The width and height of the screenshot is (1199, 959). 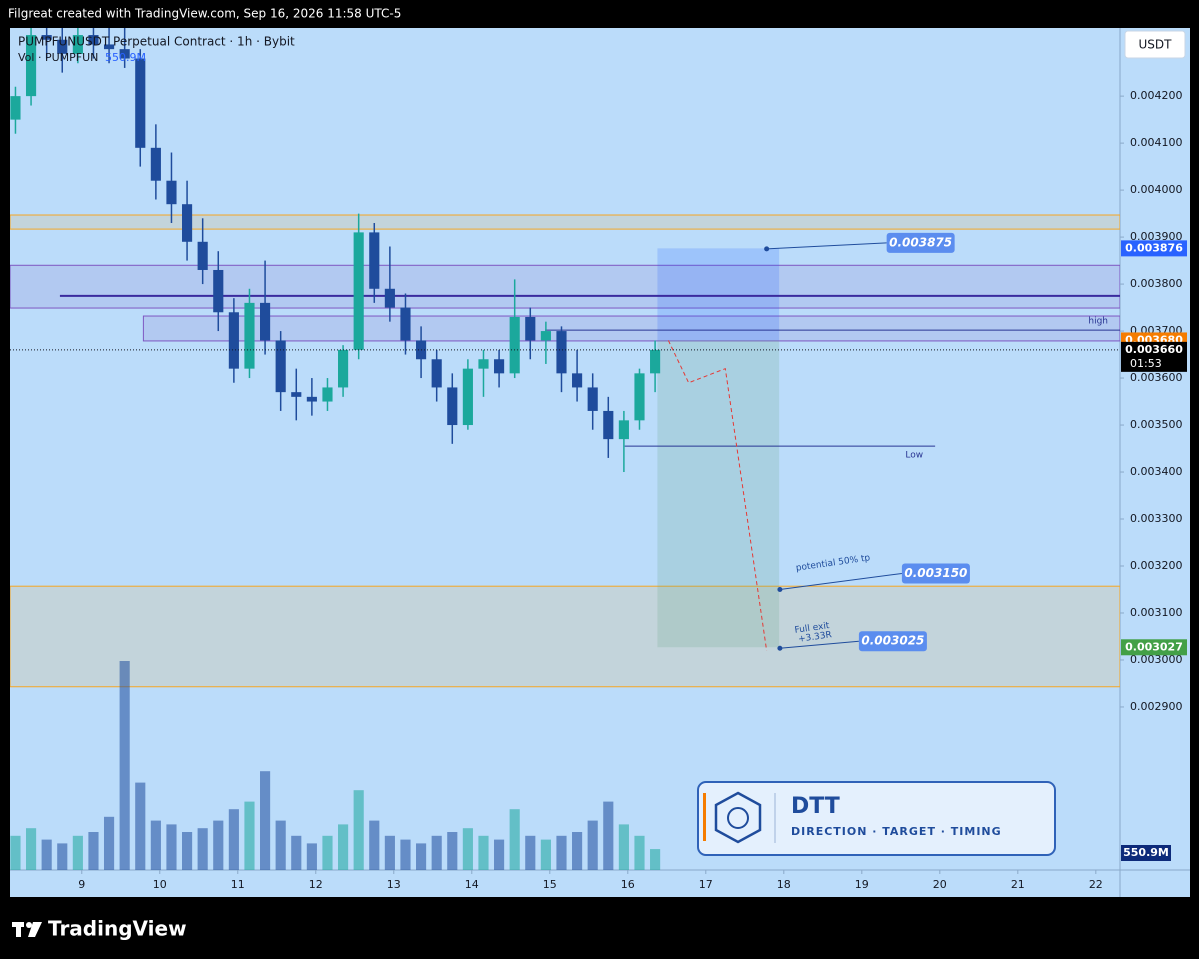 What do you see at coordinates (718, 294) in the screenshot?
I see `position-risk` at bounding box center [718, 294].